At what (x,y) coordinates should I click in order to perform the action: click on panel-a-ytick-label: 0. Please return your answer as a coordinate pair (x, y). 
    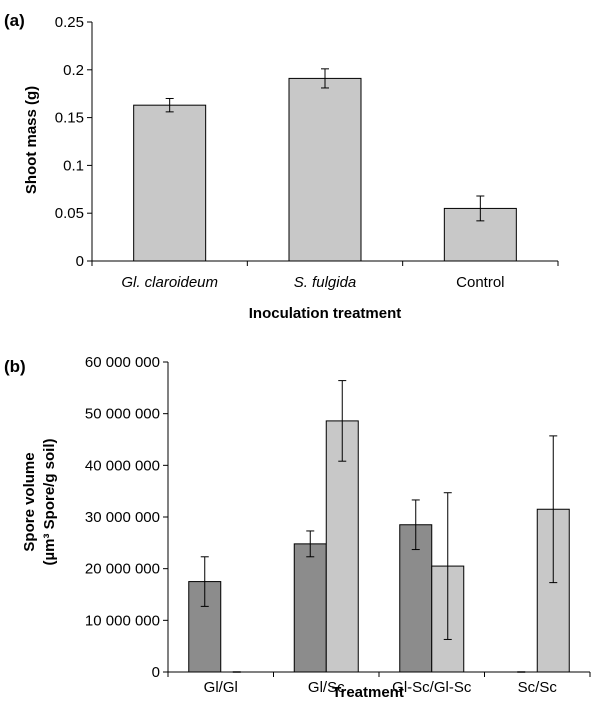
    Looking at the image, I should click on (80, 261).